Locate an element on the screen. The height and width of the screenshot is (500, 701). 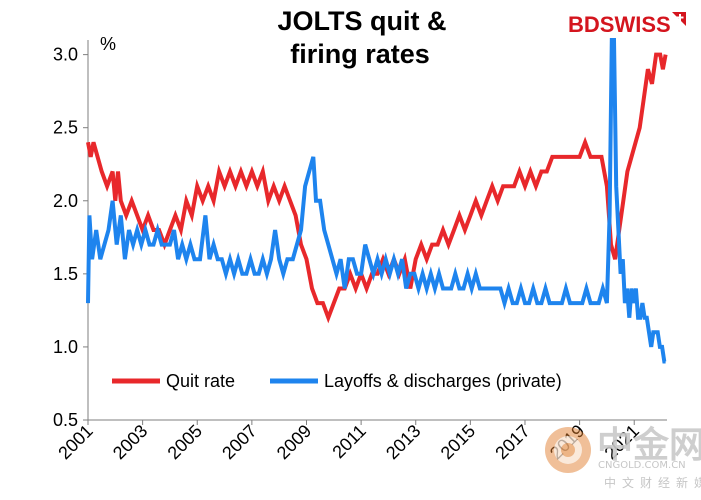
y-axis-unit-label: % is located at coordinates (108, 44).